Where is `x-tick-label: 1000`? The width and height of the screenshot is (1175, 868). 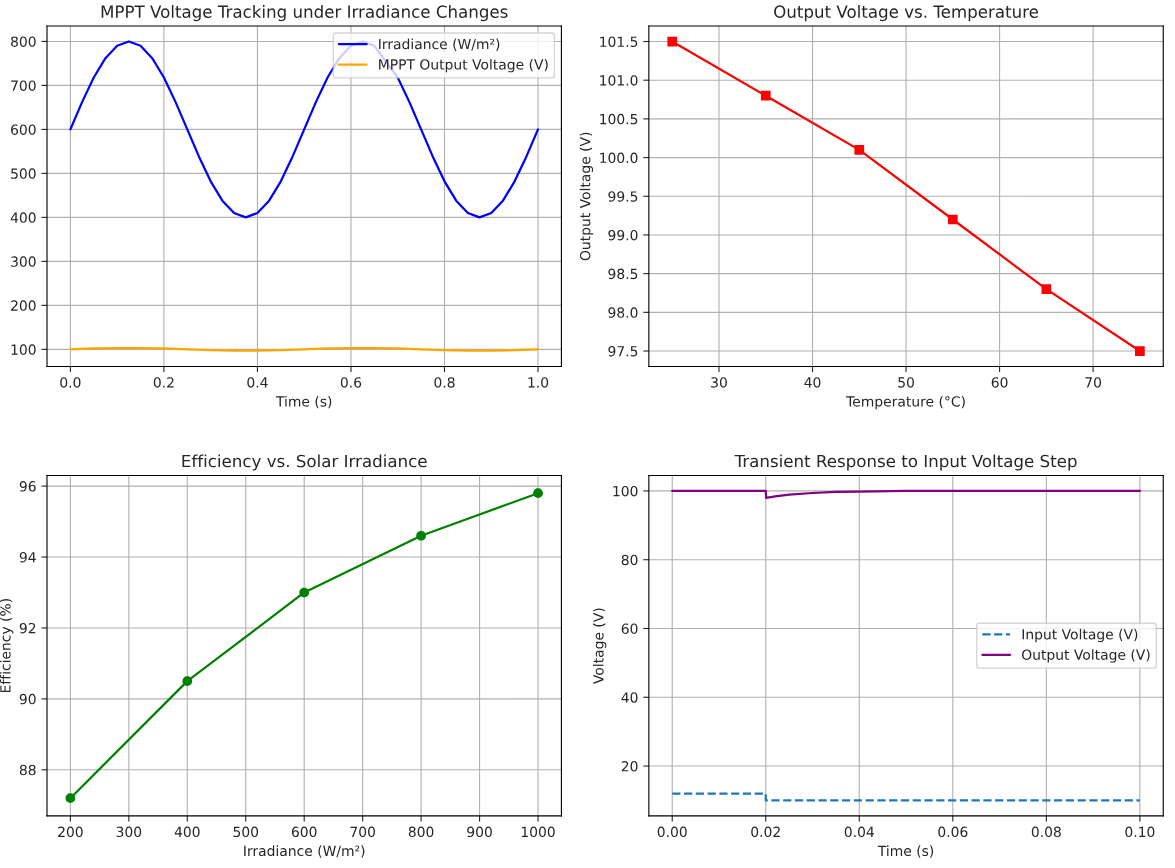
x-tick-label: 1000 is located at coordinates (538, 832).